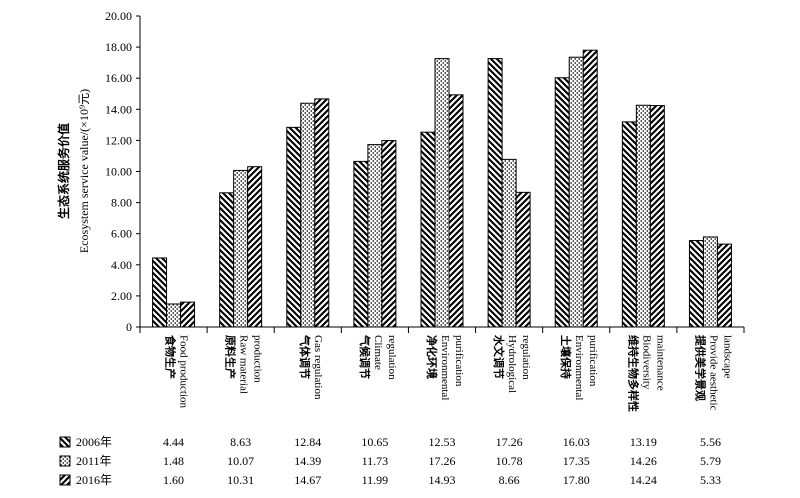  Describe the element at coordinates (576, 480) in the screenshot. I see `table-cell: 17.80` at that location.